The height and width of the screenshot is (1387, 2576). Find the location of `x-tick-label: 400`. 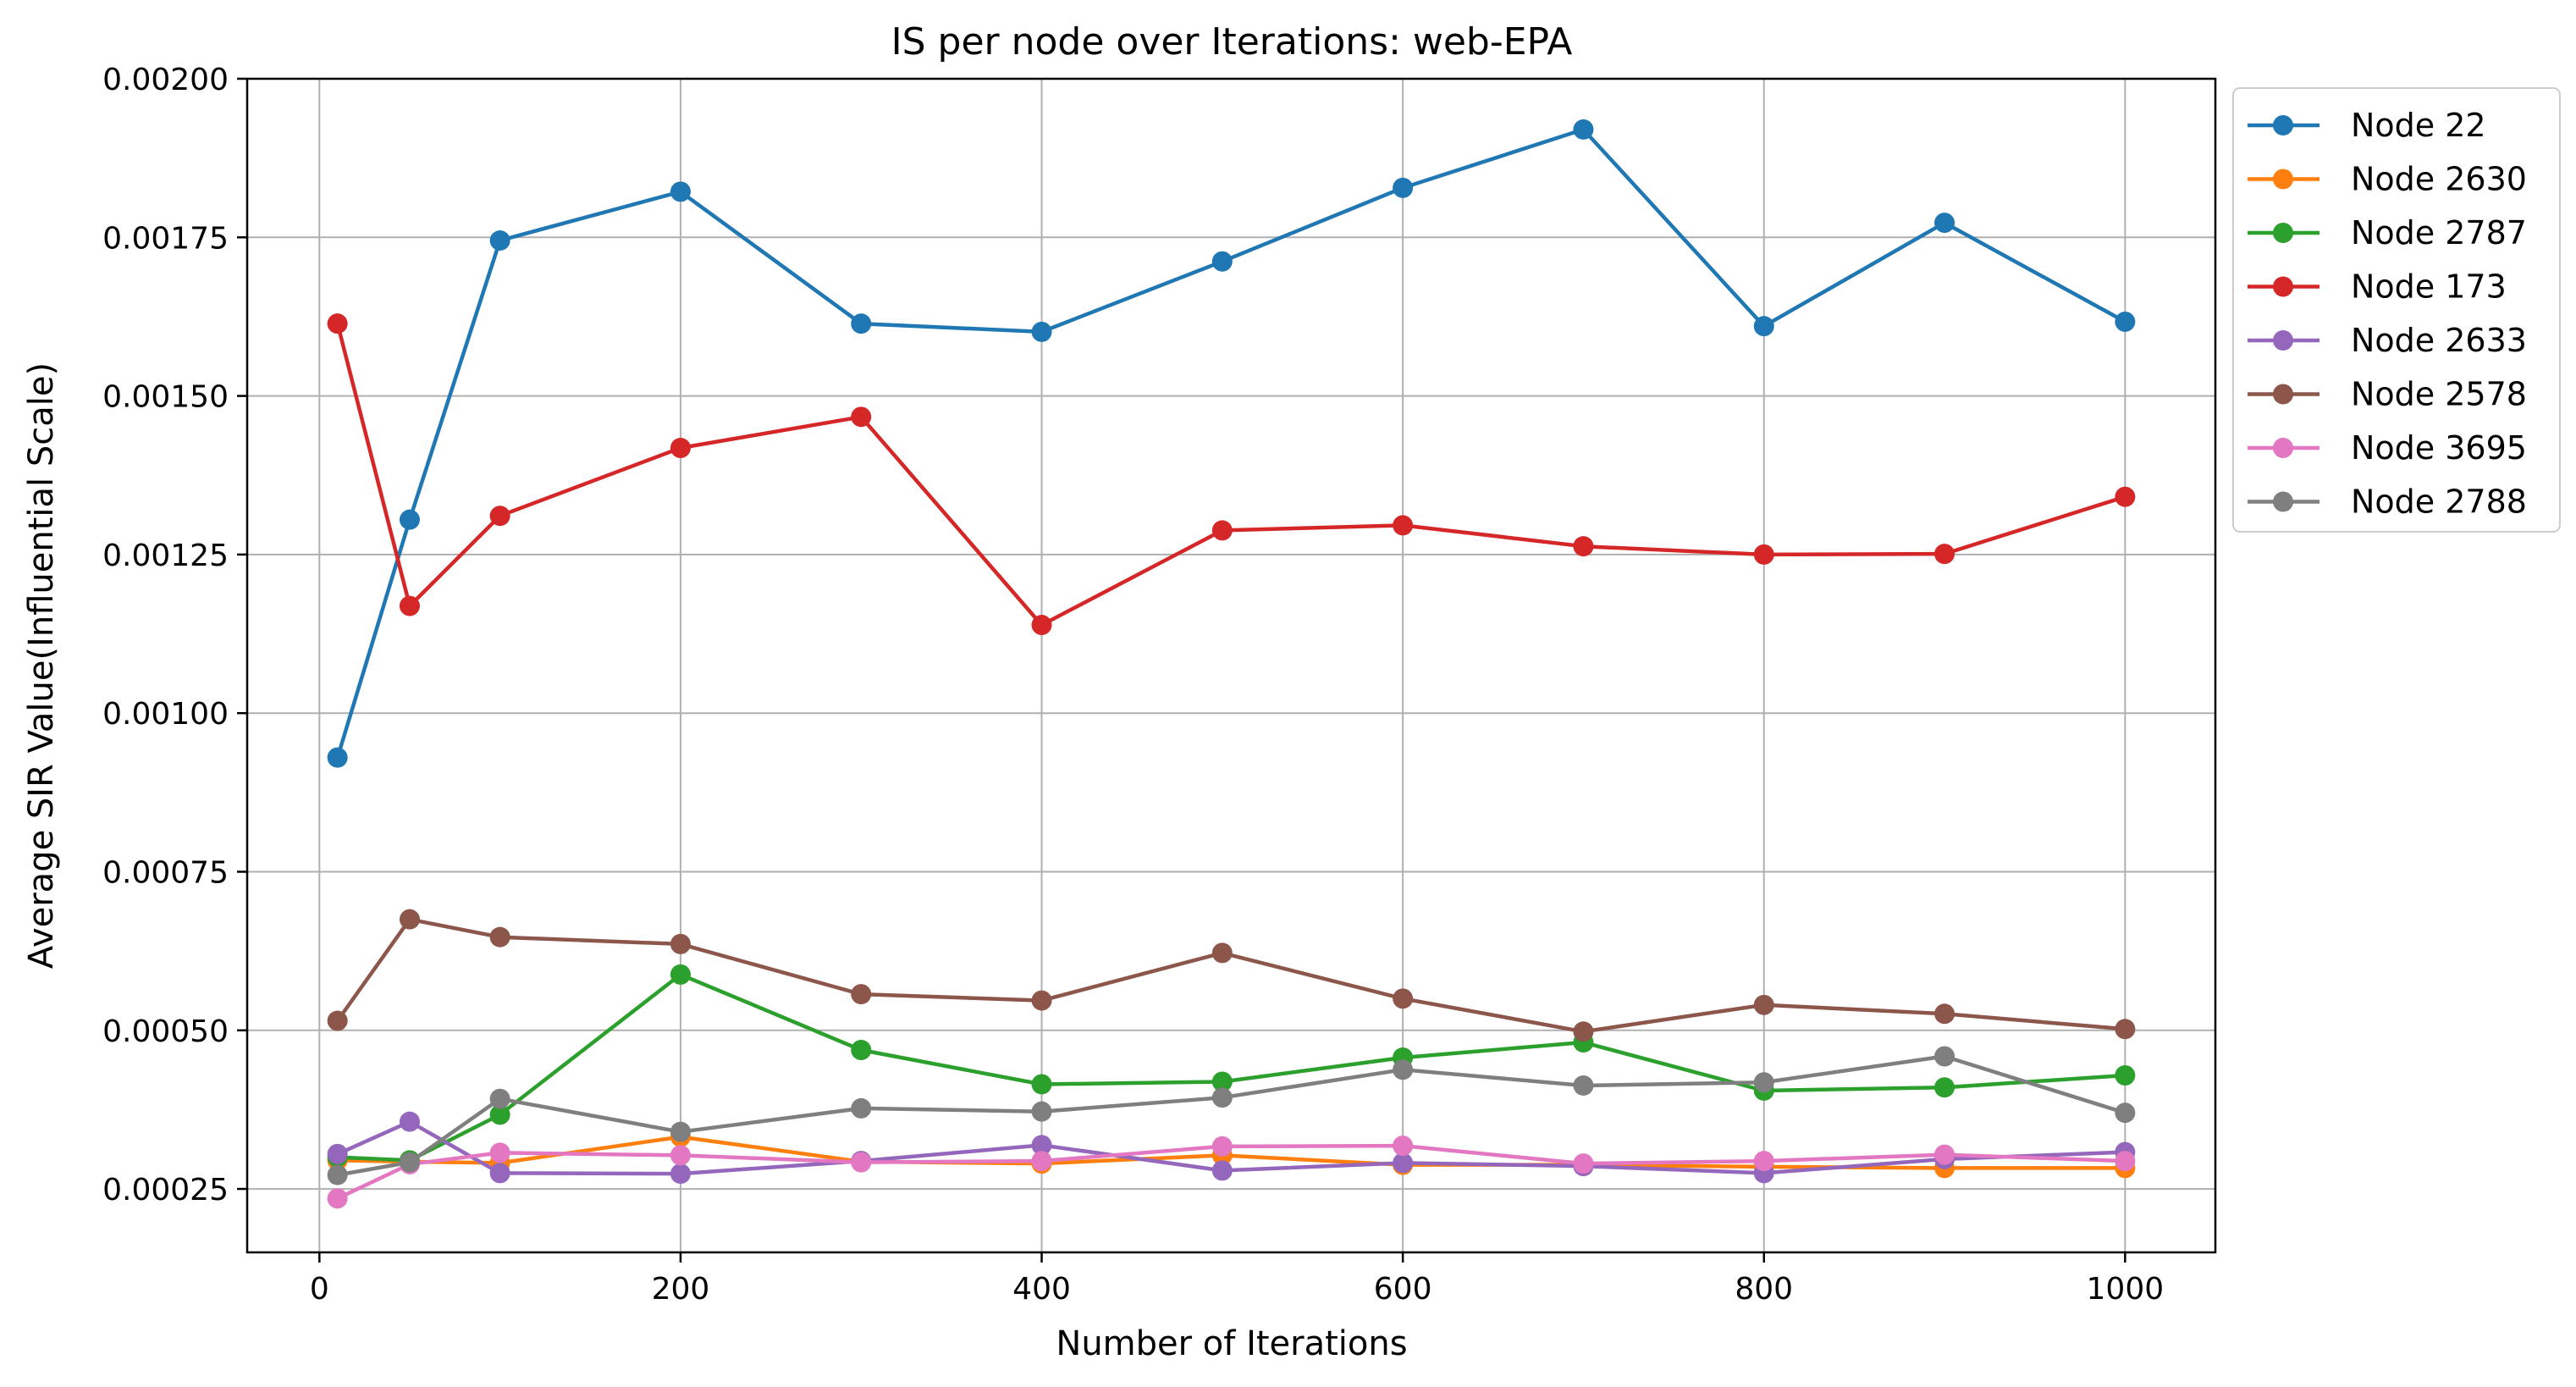

x-tick-label: 400 is located at coordinates (1041, 1289).